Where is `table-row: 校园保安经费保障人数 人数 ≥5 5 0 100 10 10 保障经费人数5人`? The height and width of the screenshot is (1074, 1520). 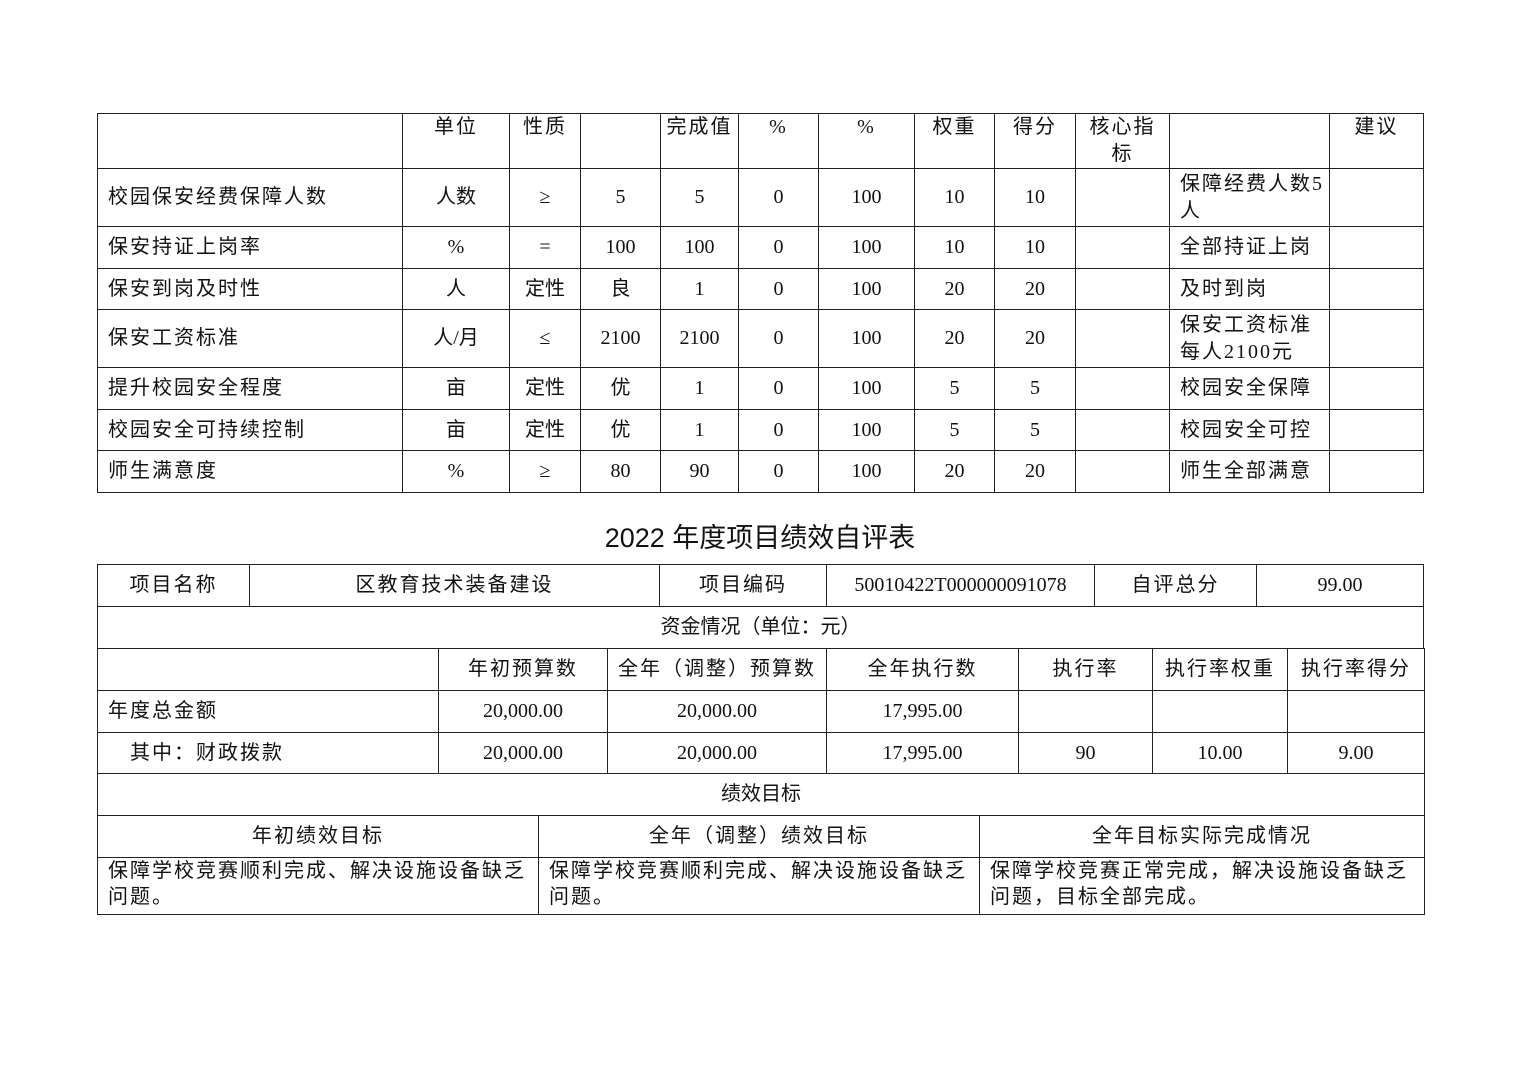 table-row: 校园保安经费保障人数 人数 ≥5 5 0 100 10 10 保障经费人数5人 is located at coordinates (760, 197).